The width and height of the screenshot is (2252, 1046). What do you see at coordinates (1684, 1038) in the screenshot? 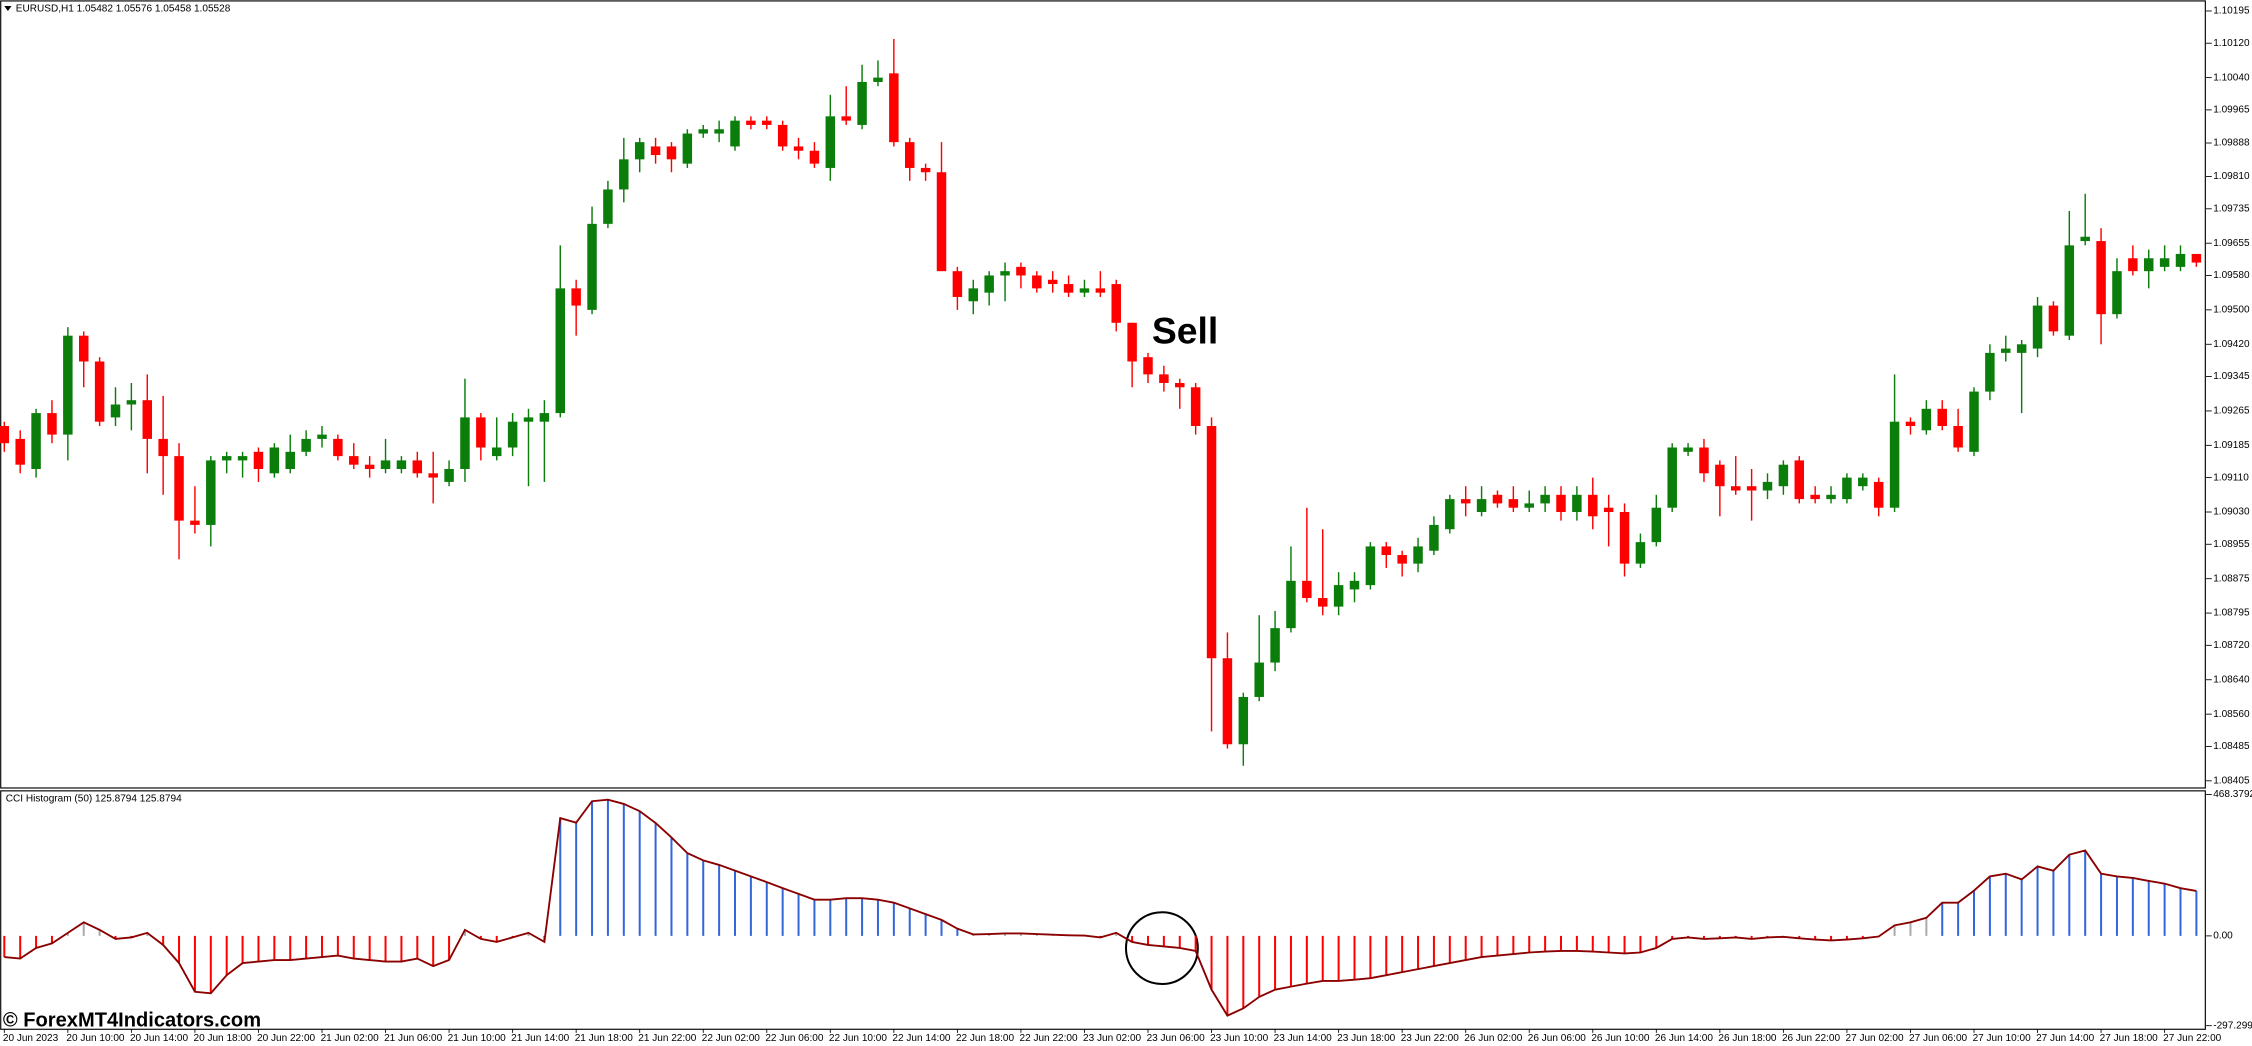
I see `x-tick-label: 26 Jun 14:00` at bounding box center [1684, 1038].